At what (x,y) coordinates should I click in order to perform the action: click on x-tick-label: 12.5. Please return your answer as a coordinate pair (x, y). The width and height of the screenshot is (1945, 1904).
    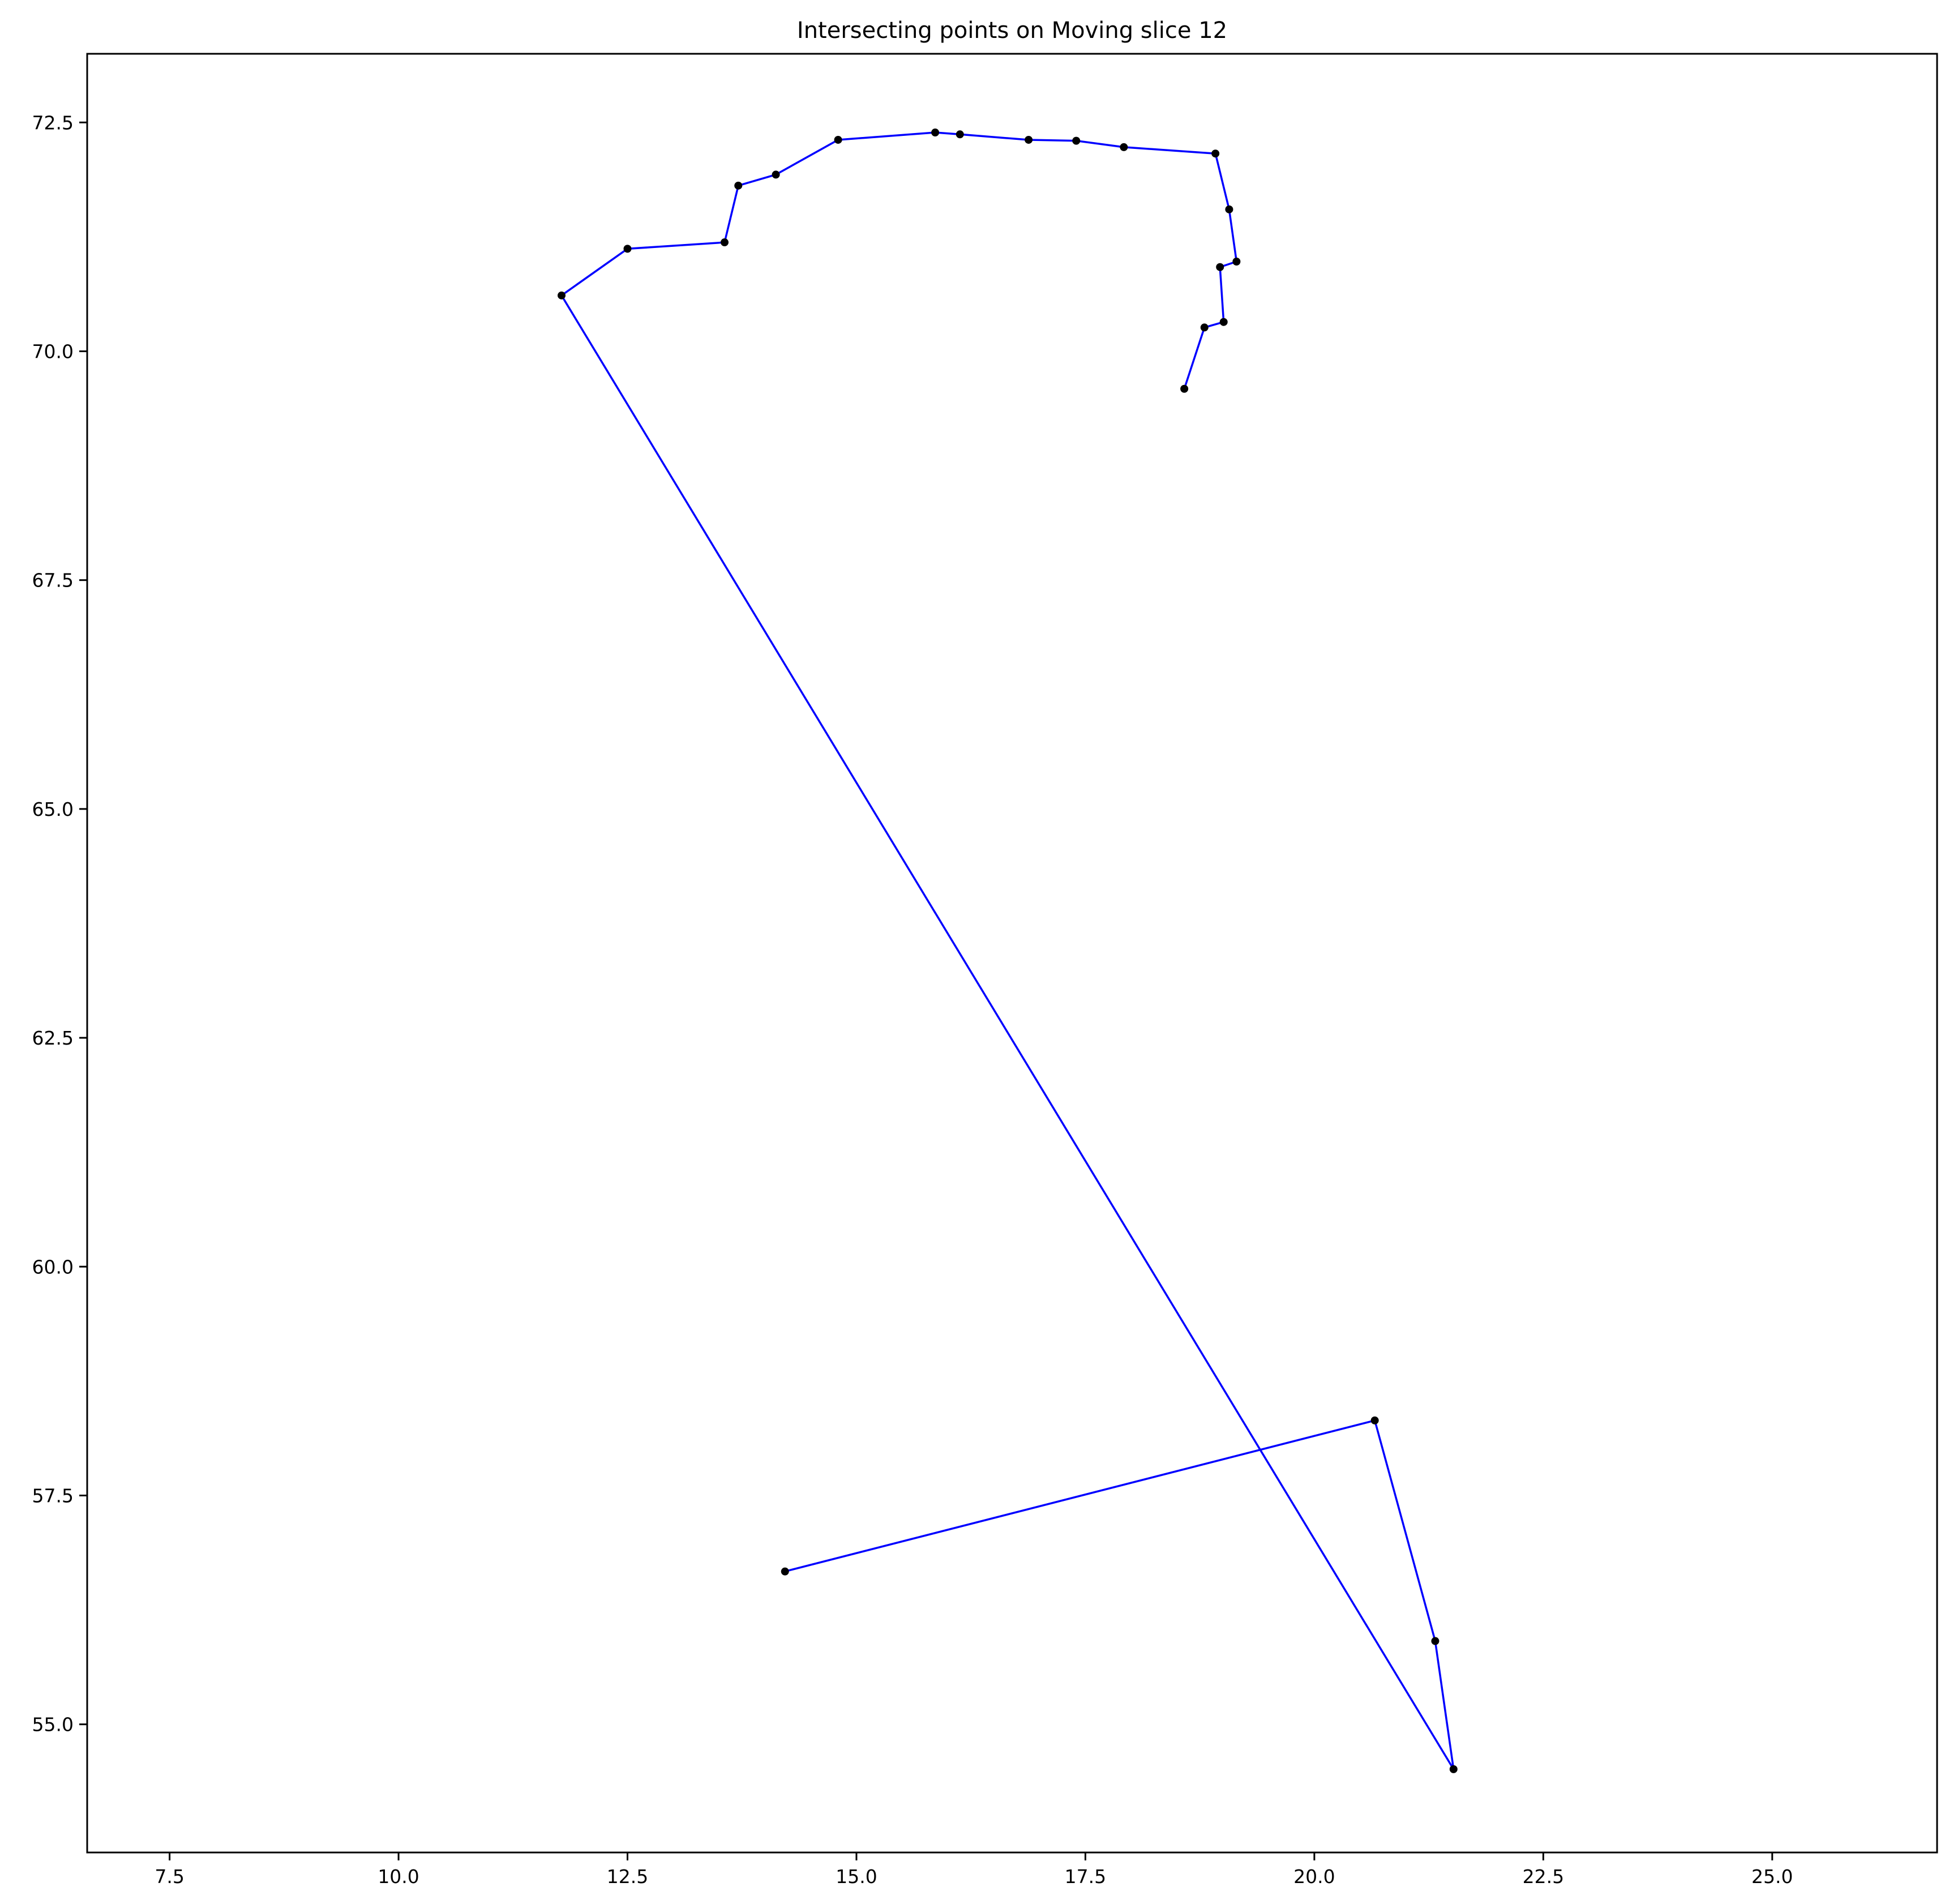
    Looking at the image, I should click on (628, 1877).